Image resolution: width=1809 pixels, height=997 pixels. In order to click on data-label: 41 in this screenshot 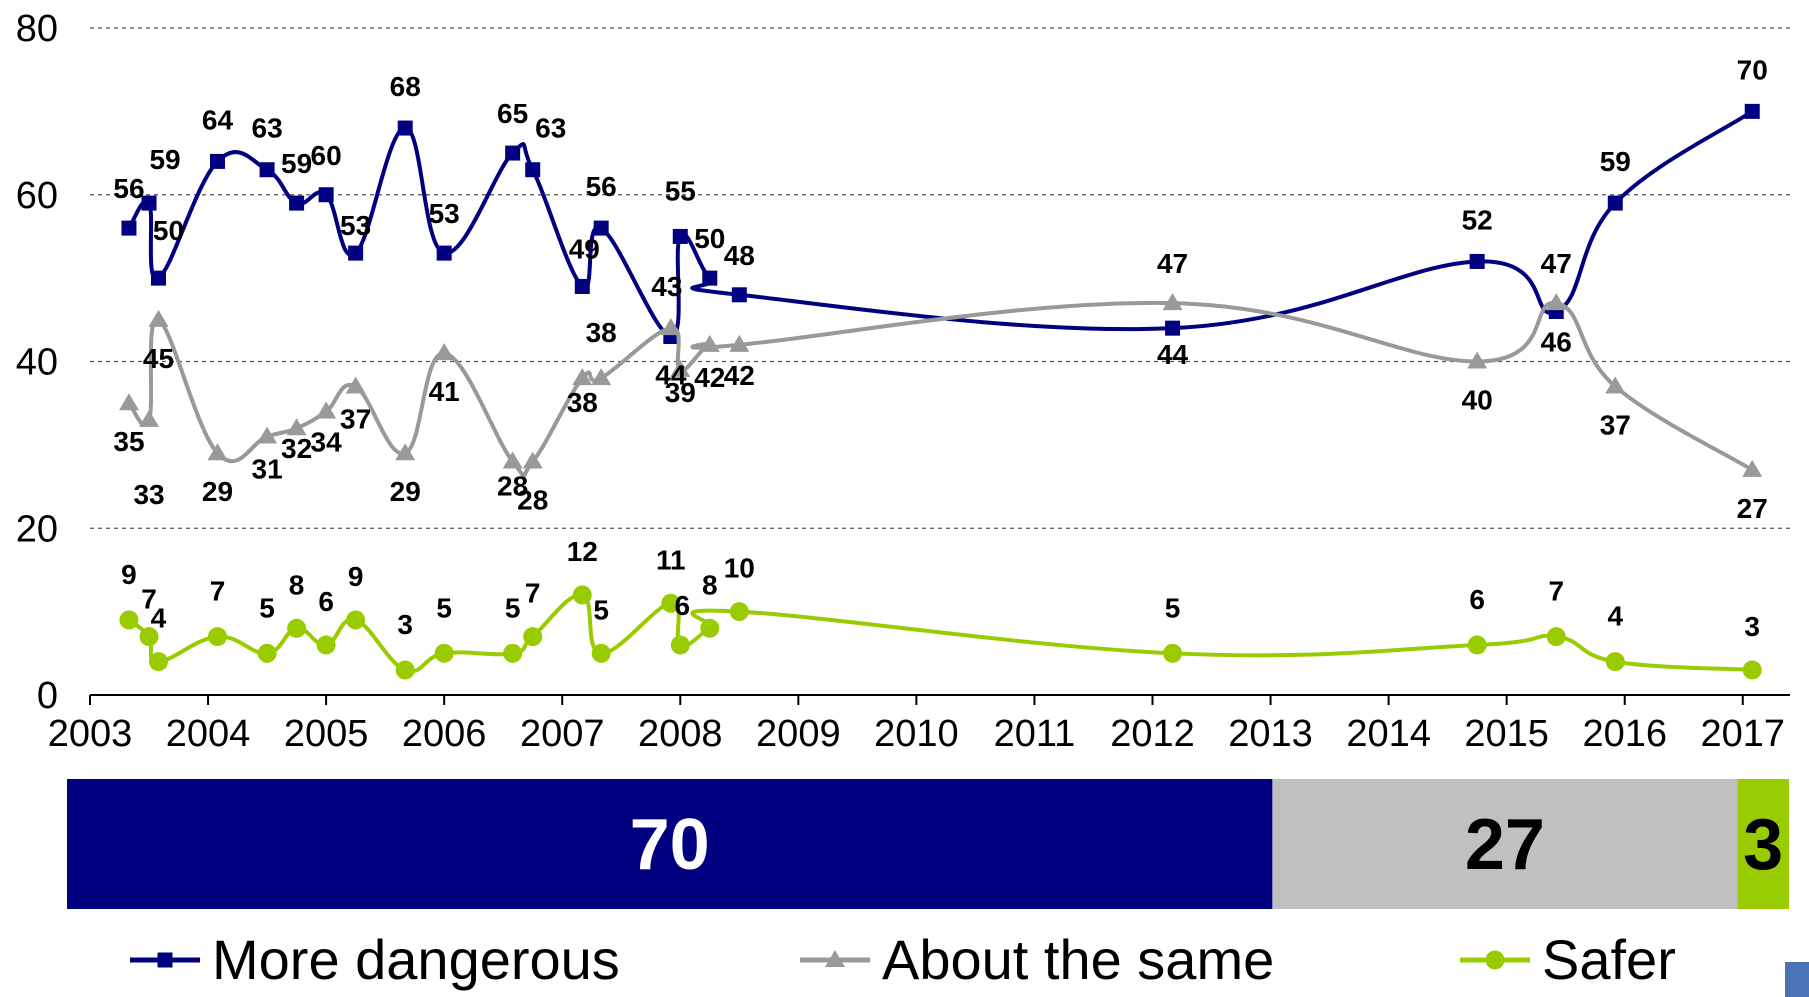, I will do `click(444, 391)`.